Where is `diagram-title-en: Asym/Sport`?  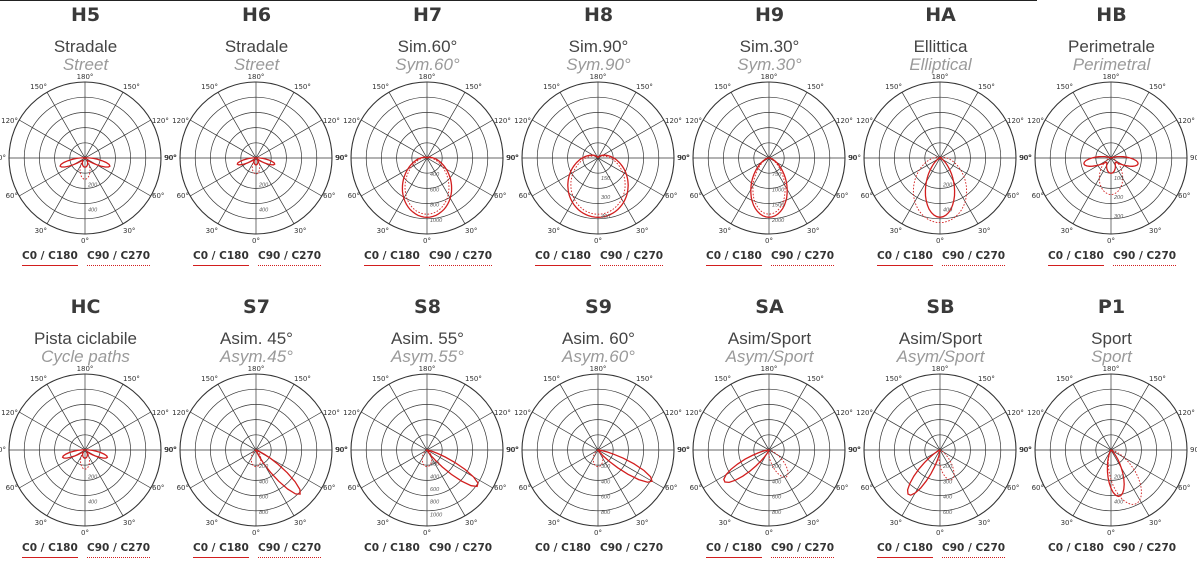 diagram-title-en: Asym/Sport is located at coordinates (769, 356).